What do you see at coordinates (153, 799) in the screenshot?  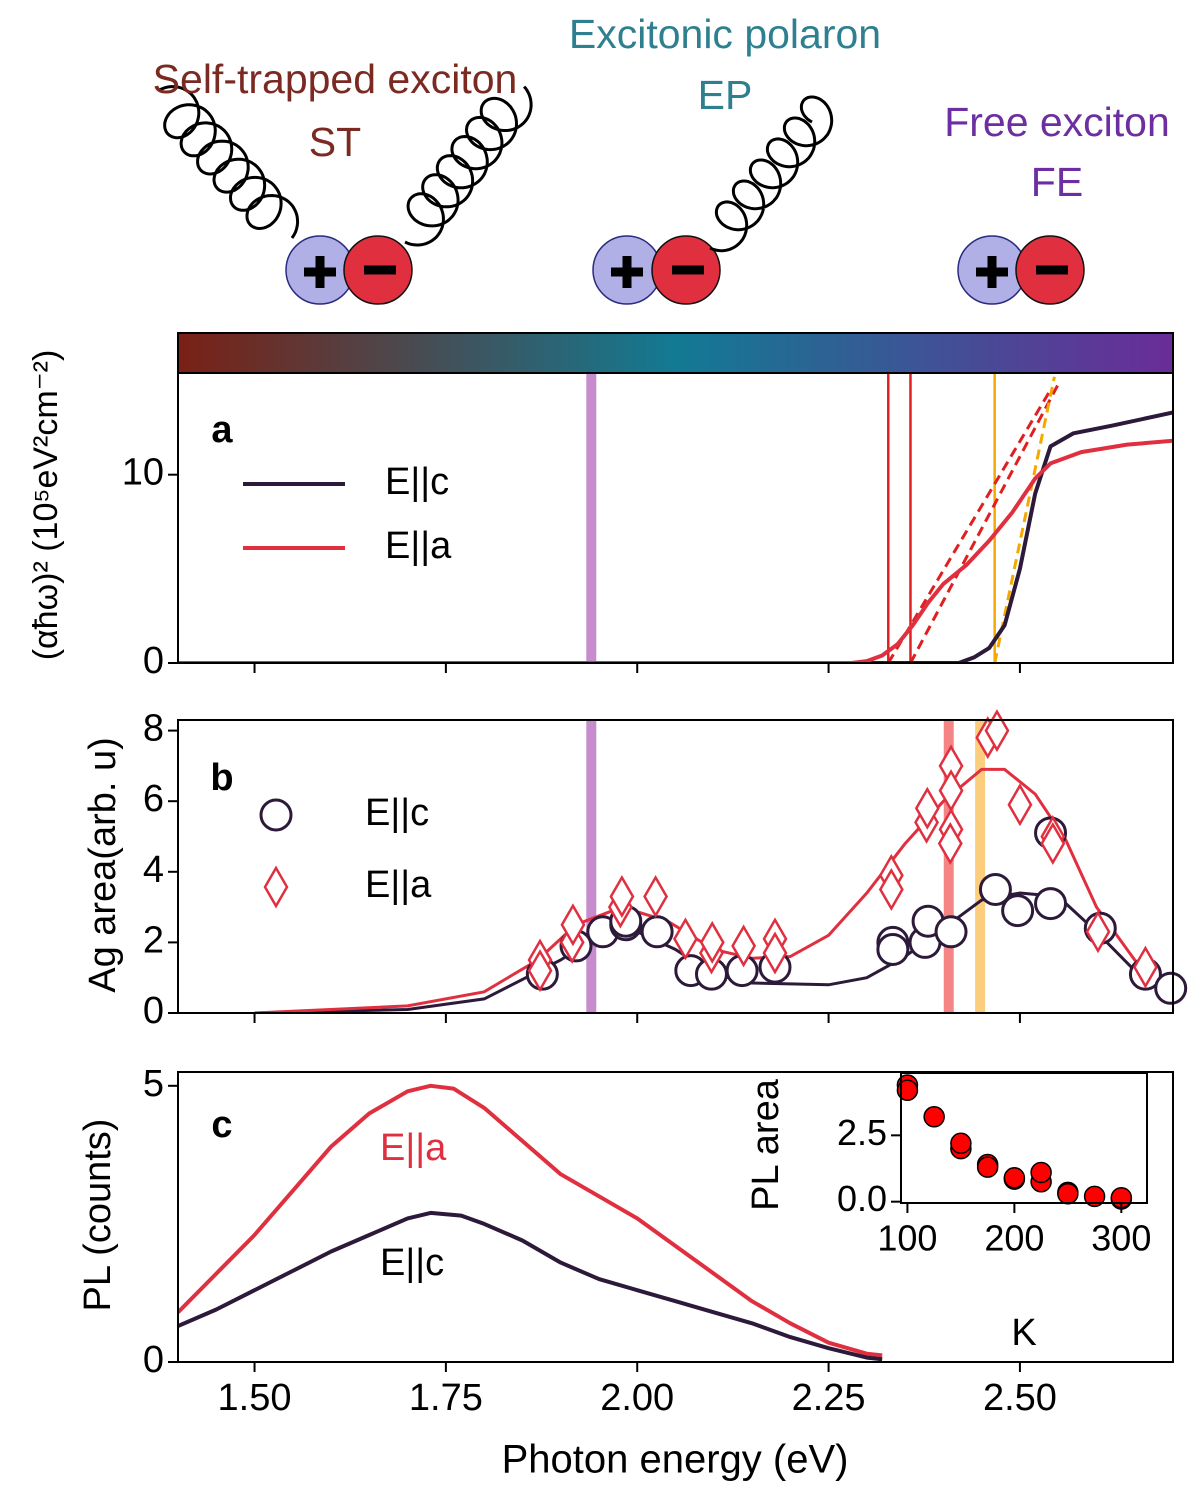 I see `y-tick-label: 6` at bounding box center [153, 799].